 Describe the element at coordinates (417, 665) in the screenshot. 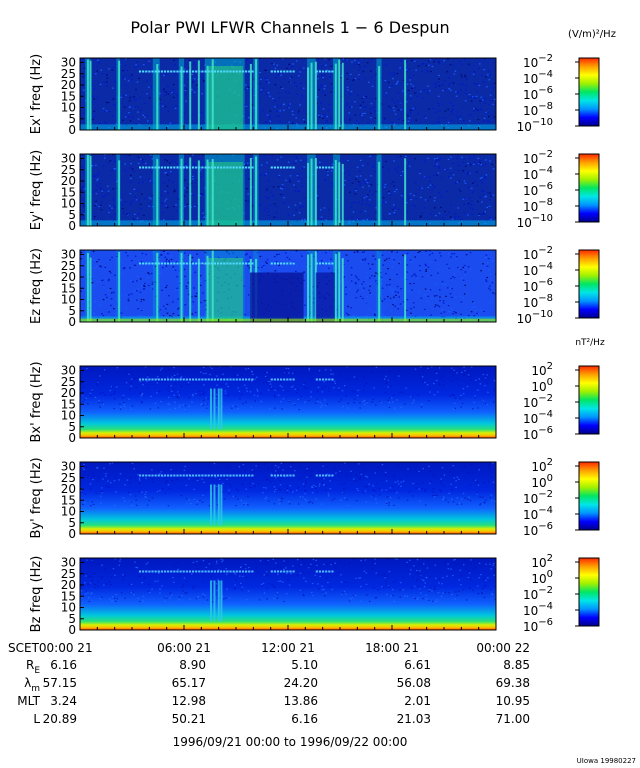

I see `ephemeris-value: 6.61` at that location.